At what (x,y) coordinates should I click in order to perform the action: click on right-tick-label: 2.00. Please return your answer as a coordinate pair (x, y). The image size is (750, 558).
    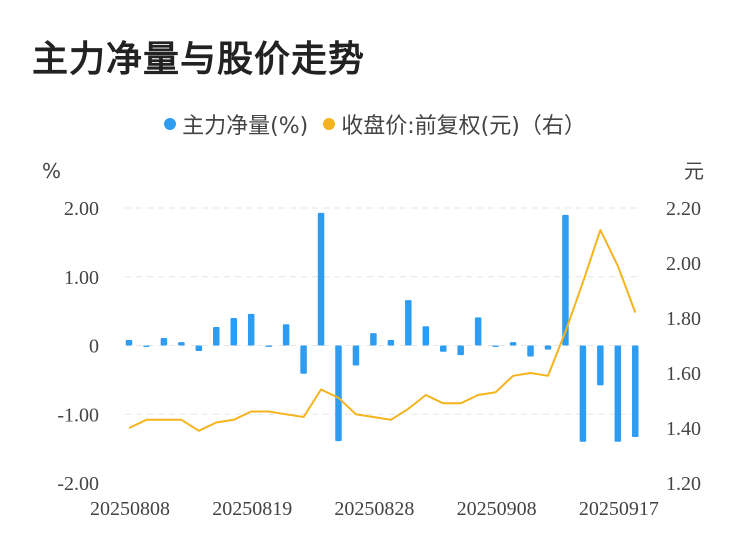
    Looking at the image, I should click on (683, 264).